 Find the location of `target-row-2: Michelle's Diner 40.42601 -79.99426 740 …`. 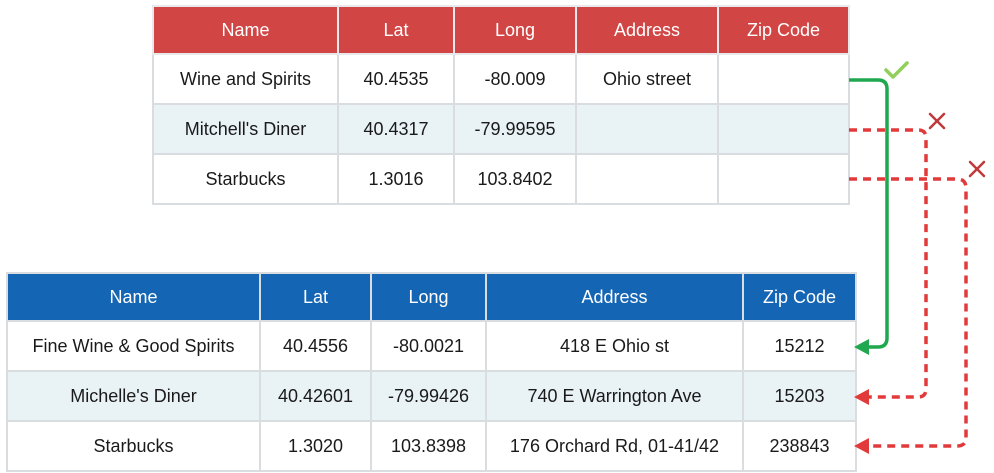

target-row-2: Michelle's Diner 40.42601 -79.99426 740 … is located at coordinates (431, 396).